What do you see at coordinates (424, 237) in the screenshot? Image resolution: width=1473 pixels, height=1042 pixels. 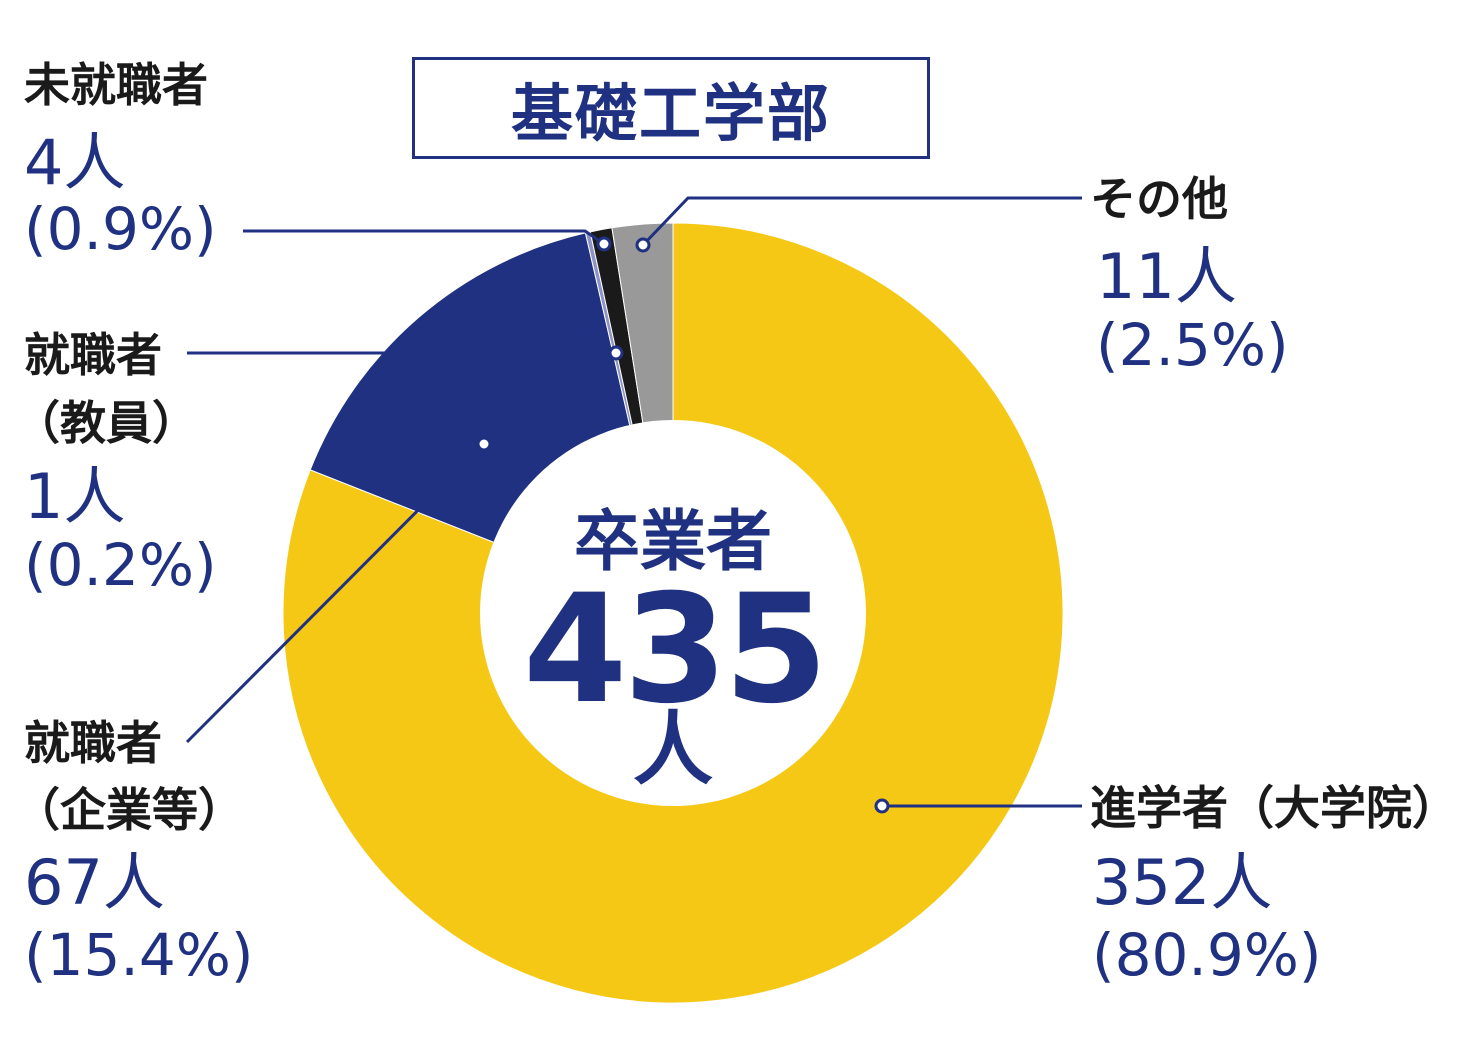 I see `leader-line-unemployed` at bounding box center [424, 237].